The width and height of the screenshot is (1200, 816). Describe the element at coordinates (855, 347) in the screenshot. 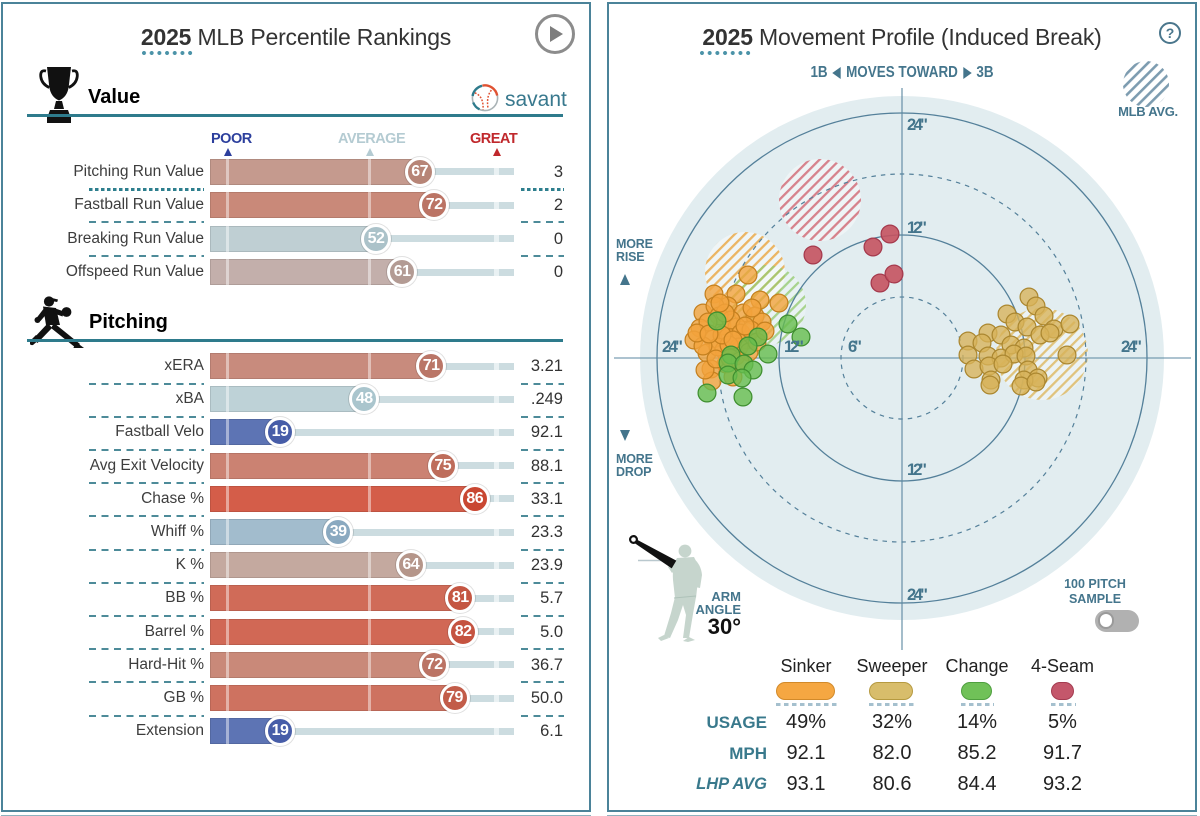

I see `svg-text: 6"` at that location.